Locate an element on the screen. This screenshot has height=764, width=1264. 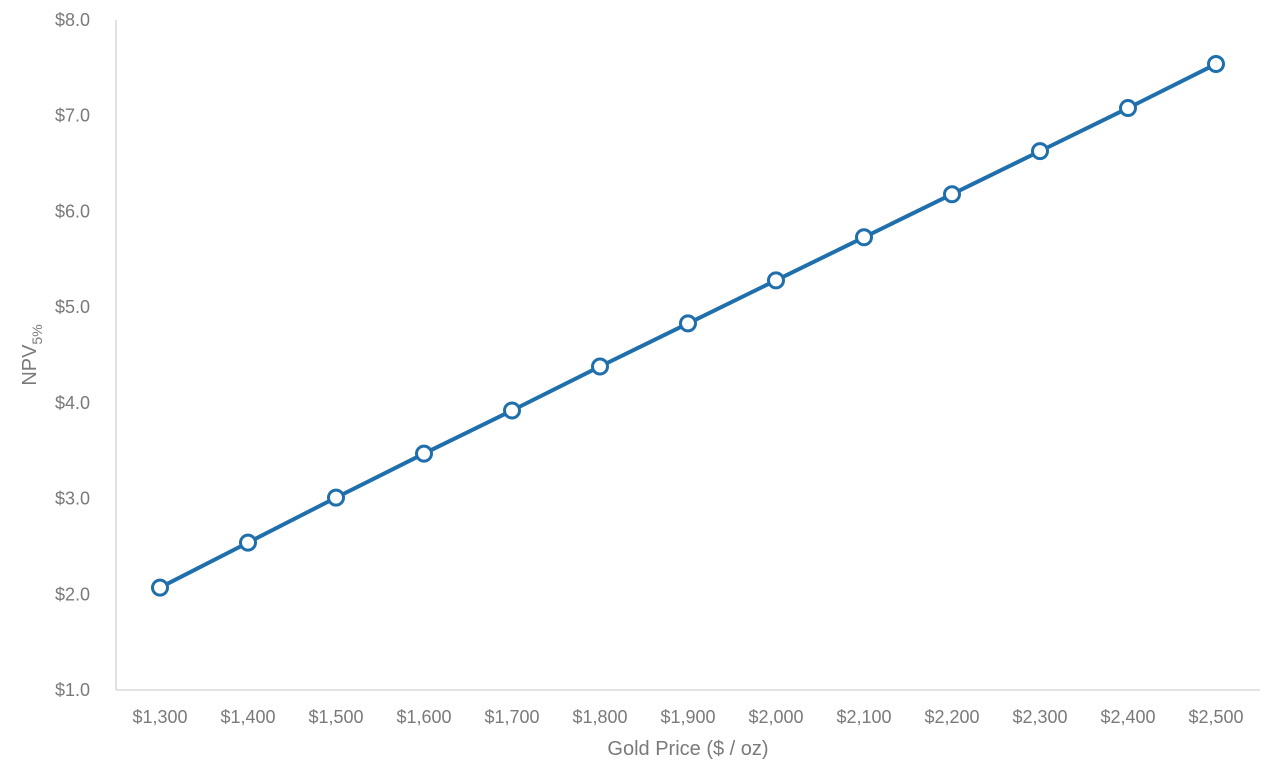
x-tick-label: $2,400 is located at coordinates (1127, 717).